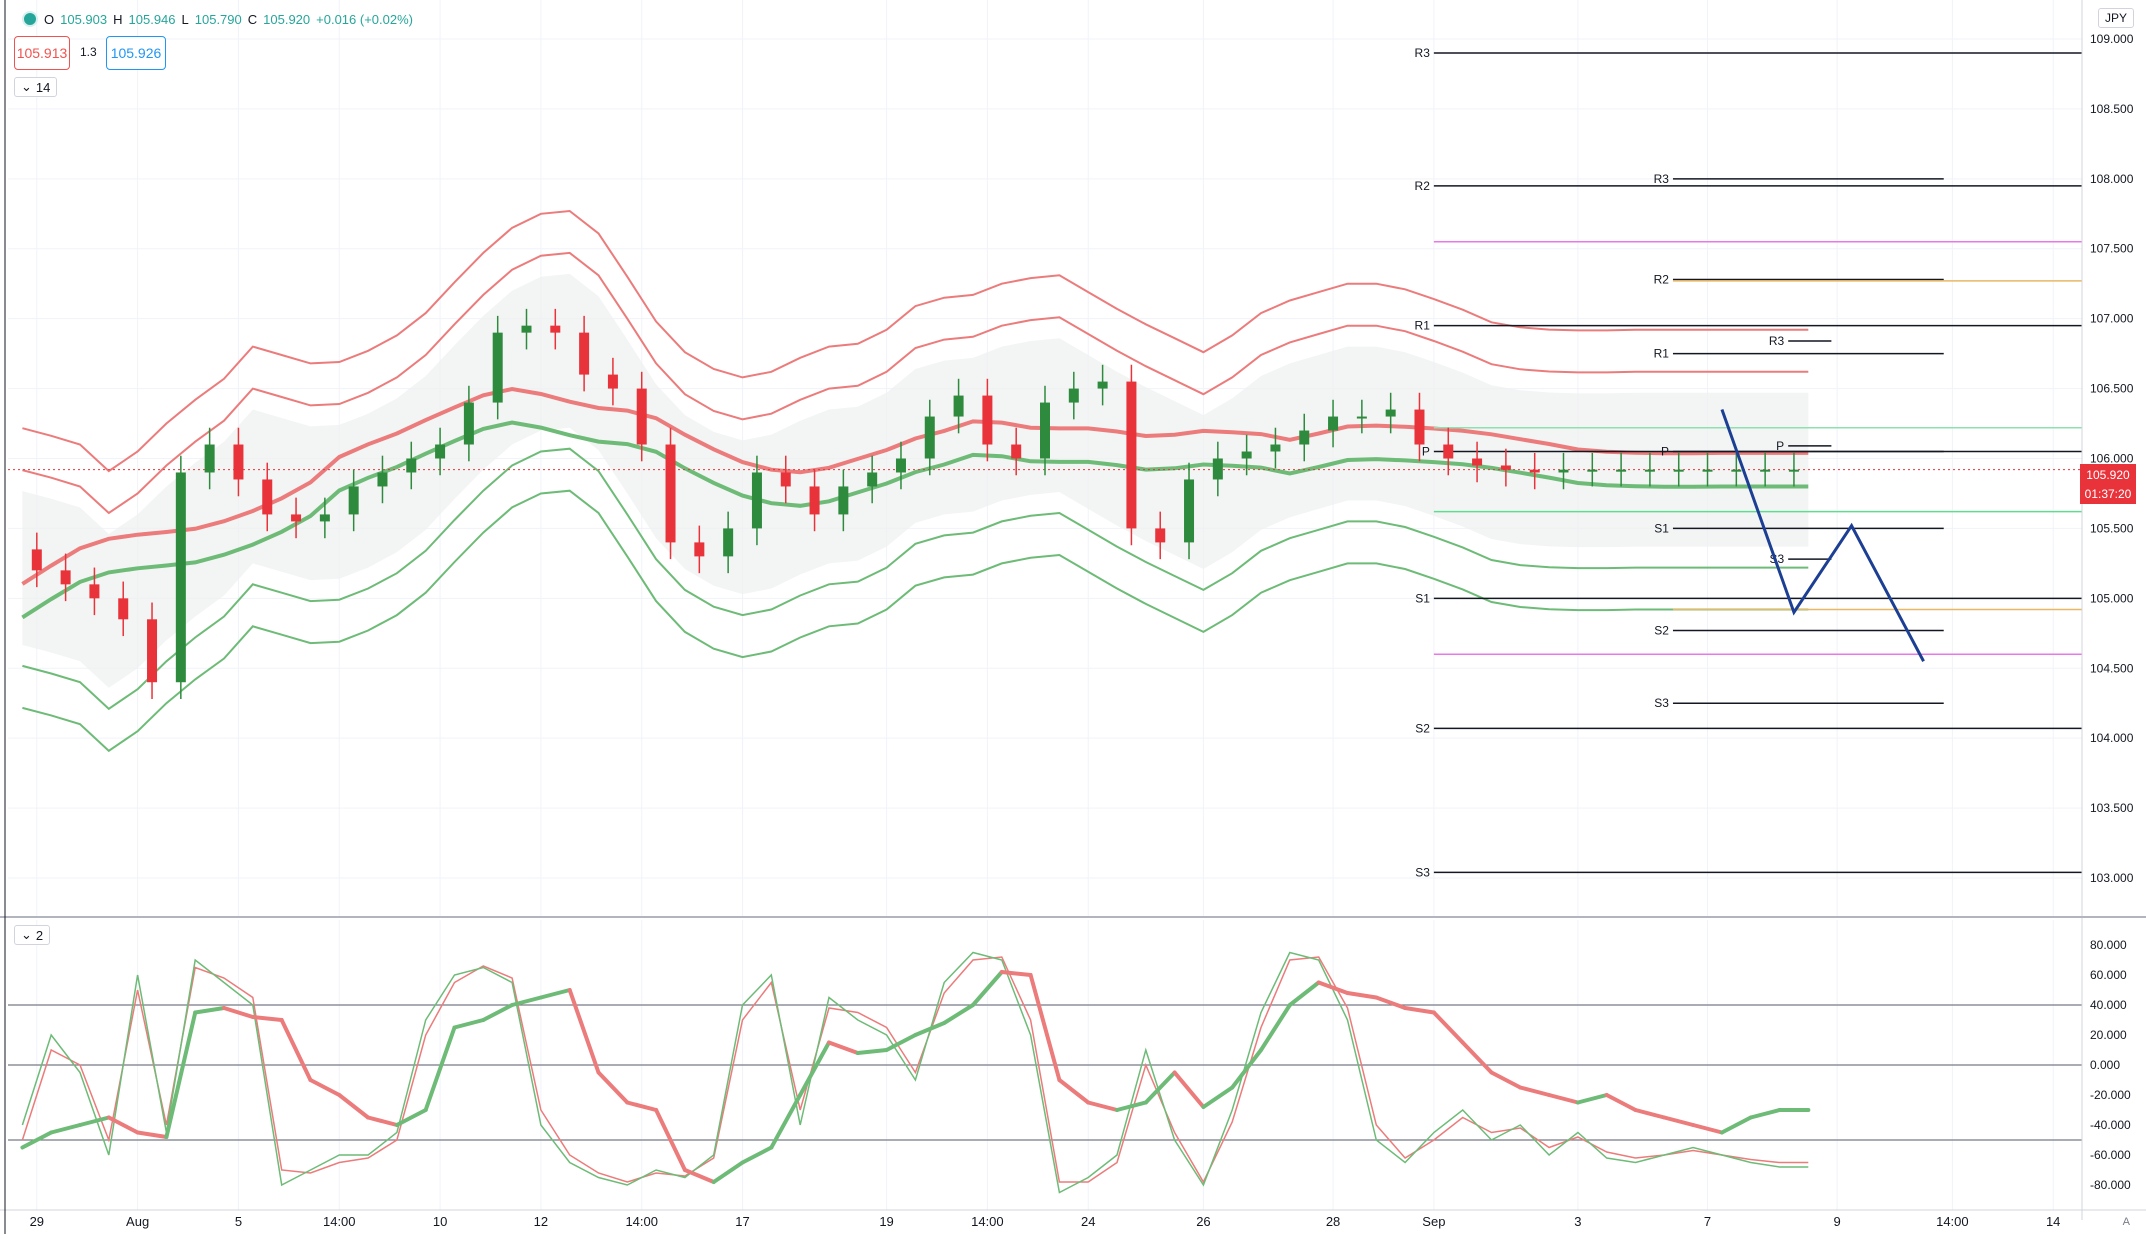 Image resolution: width=2146 pixels, height=1239 pixels. Describe the element at coordinates (2112, 458) in the screenshot. I see `price-tick: 106.000` at that location.